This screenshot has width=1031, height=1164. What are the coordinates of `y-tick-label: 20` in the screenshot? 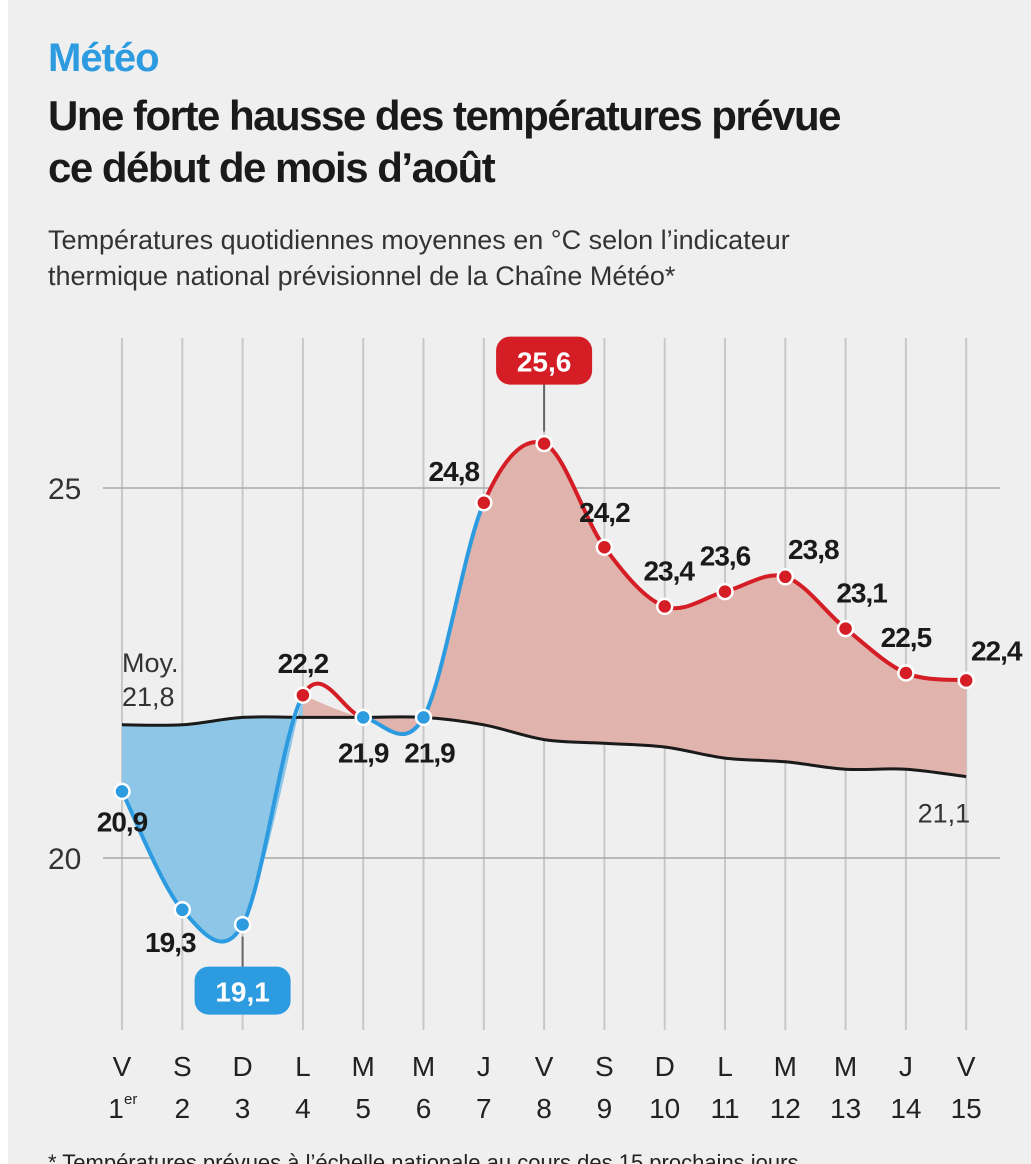 It's located at (64, 859).